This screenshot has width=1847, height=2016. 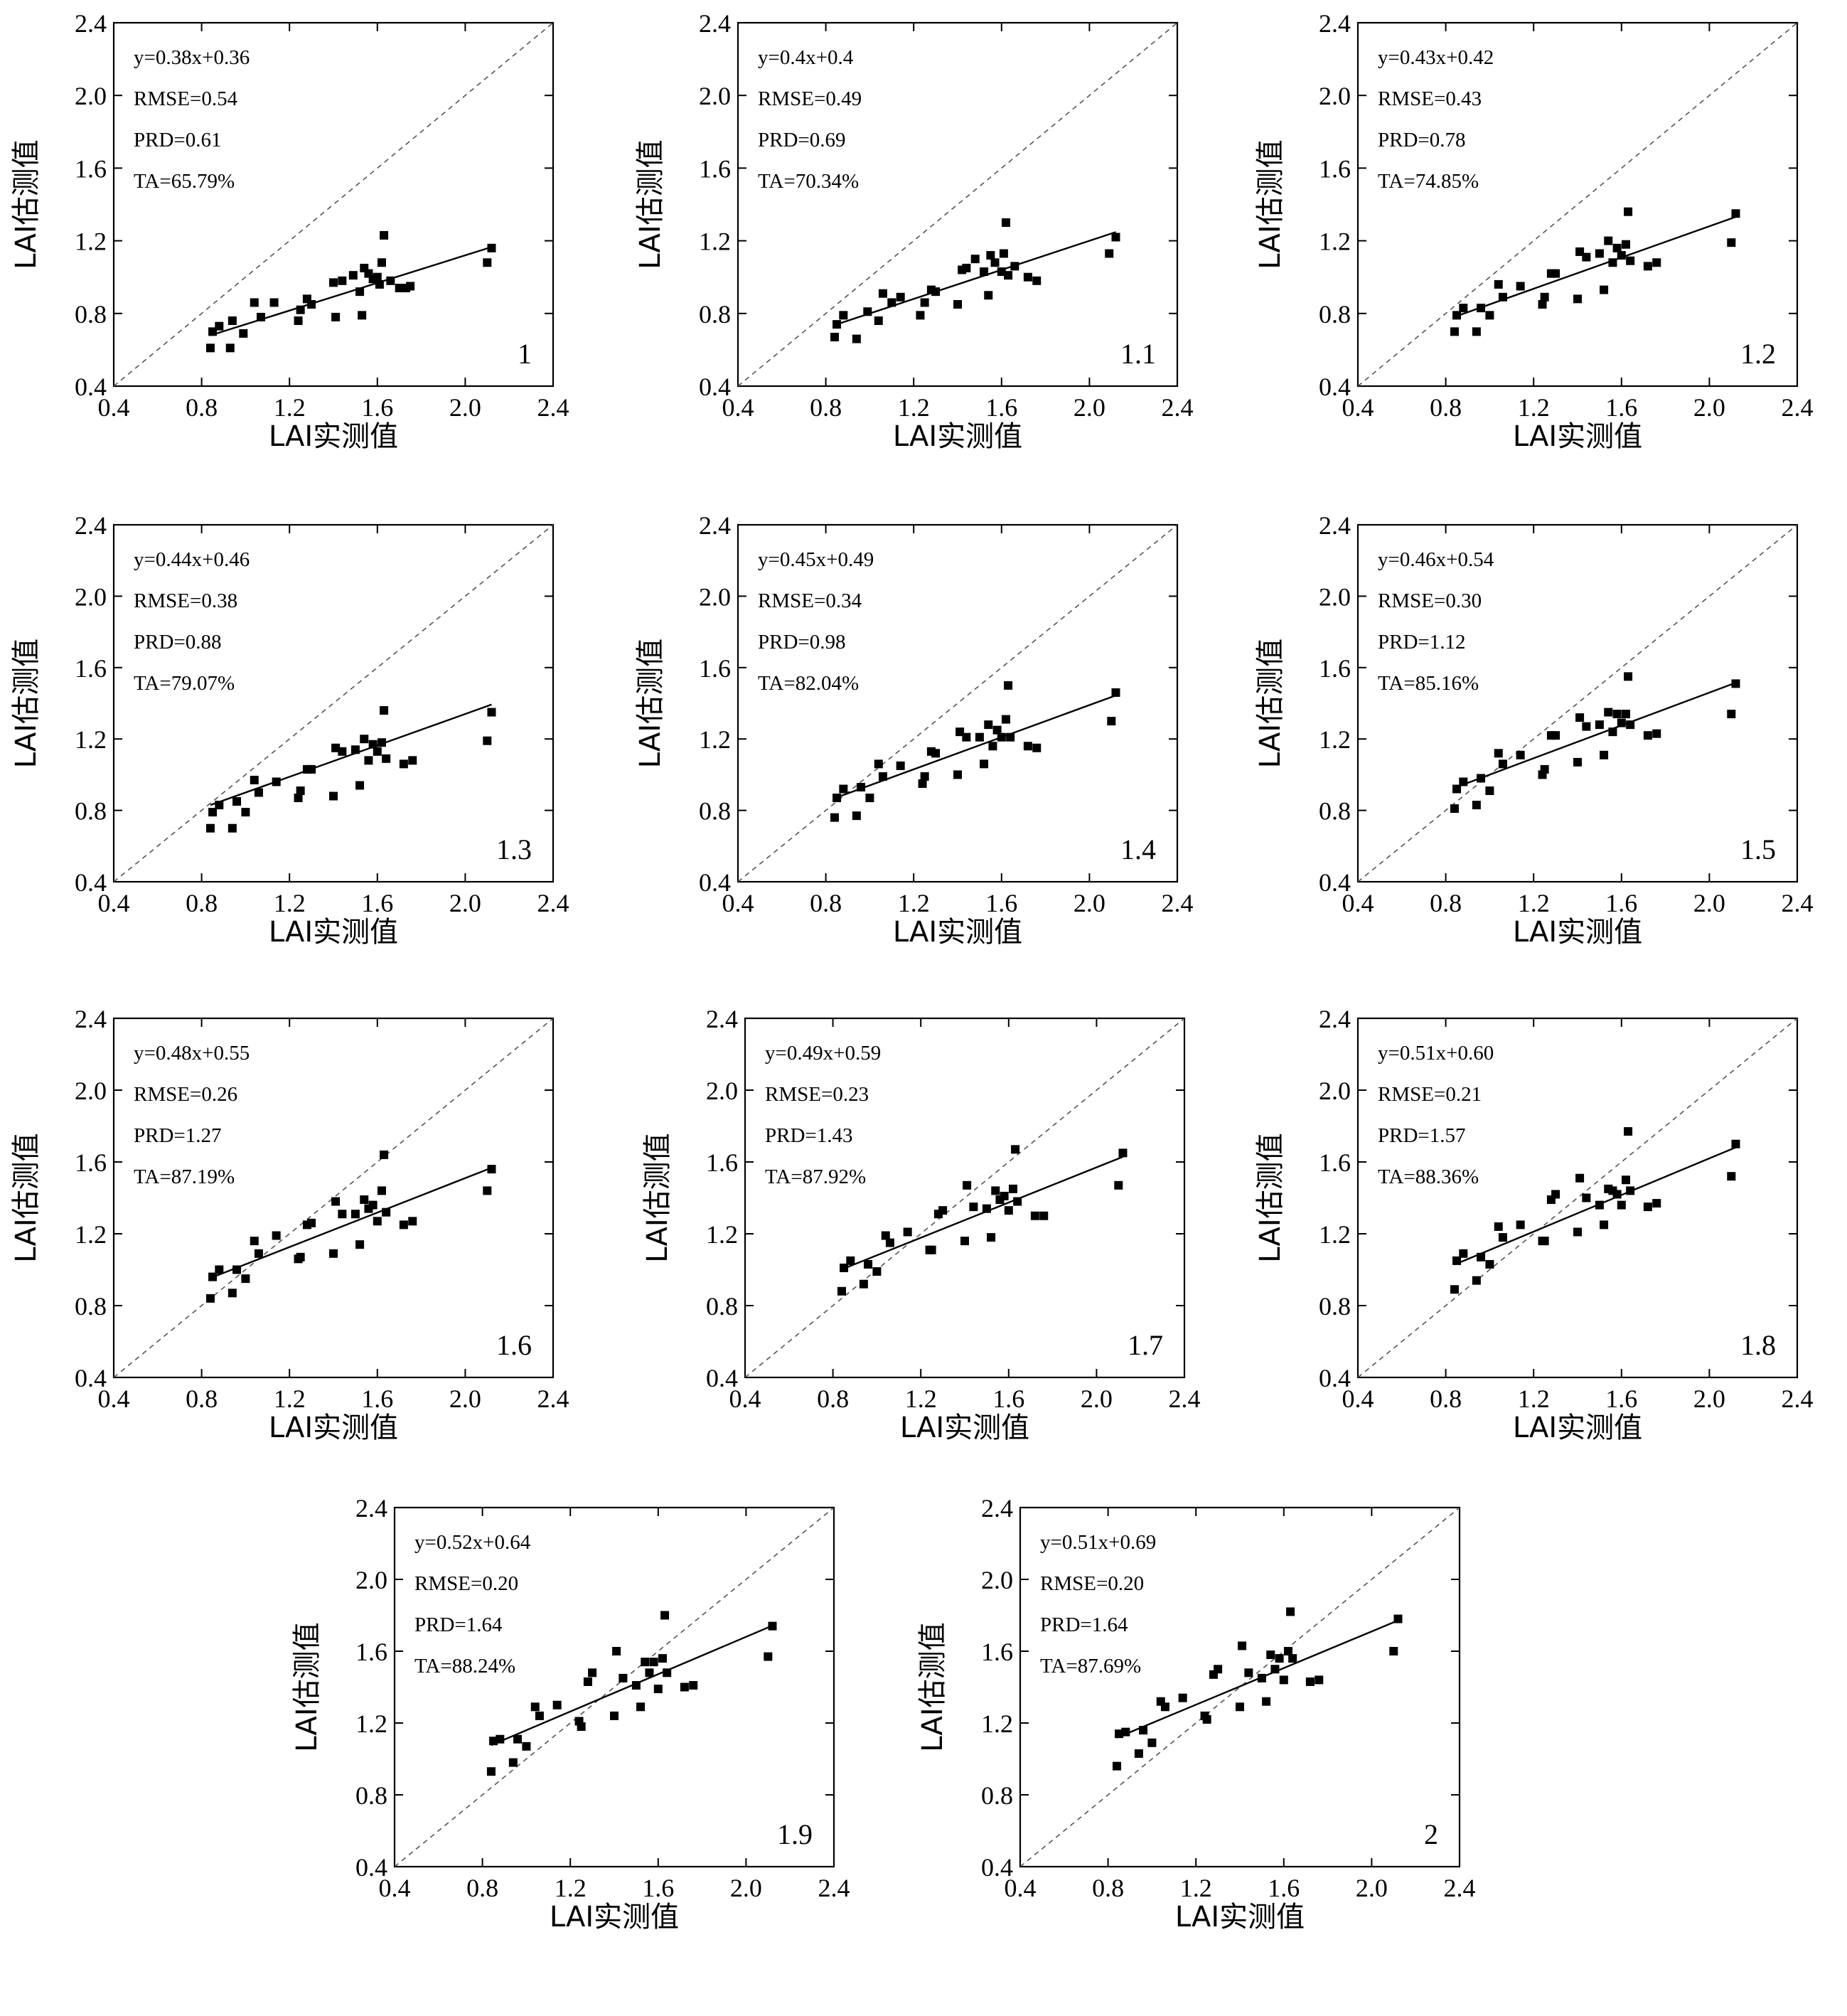 What do you see at coordinates (816, 559) in the screenshot?
I see `stat-line: y=0.45x+0.49` at bounding box center [816, 559].